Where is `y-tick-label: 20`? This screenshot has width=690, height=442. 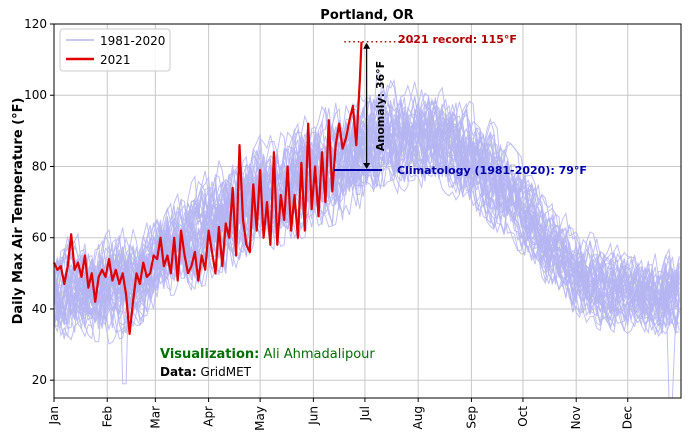 y-tick-label: 20 is located at coordinates (39, 380).